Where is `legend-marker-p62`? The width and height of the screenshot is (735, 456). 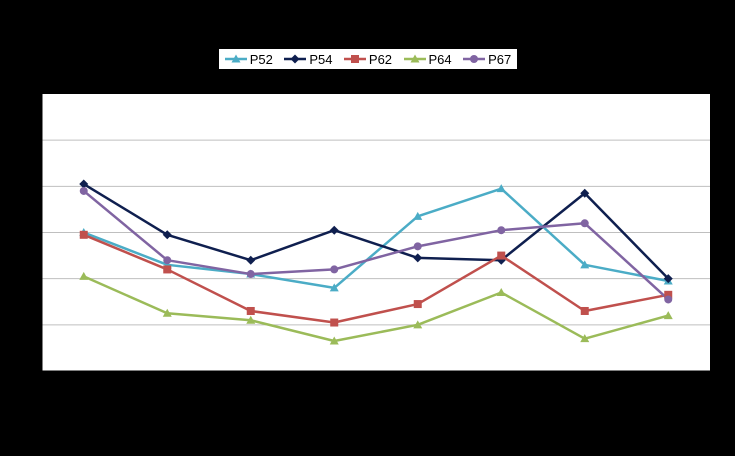
legend-marker-p62 is located at coordinates (354, 59).